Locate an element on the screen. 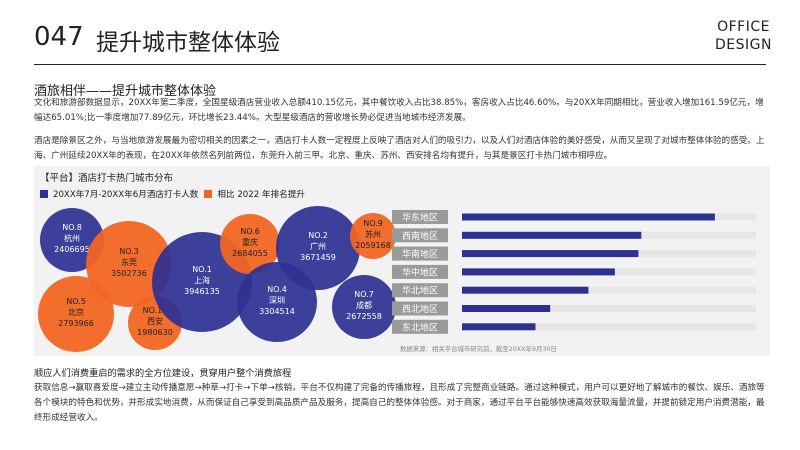 The height and width of the screenshot is (450, 800). legend-label-rank-up: 相比 2022 年排名提升 is located at coordinates (261, 195).